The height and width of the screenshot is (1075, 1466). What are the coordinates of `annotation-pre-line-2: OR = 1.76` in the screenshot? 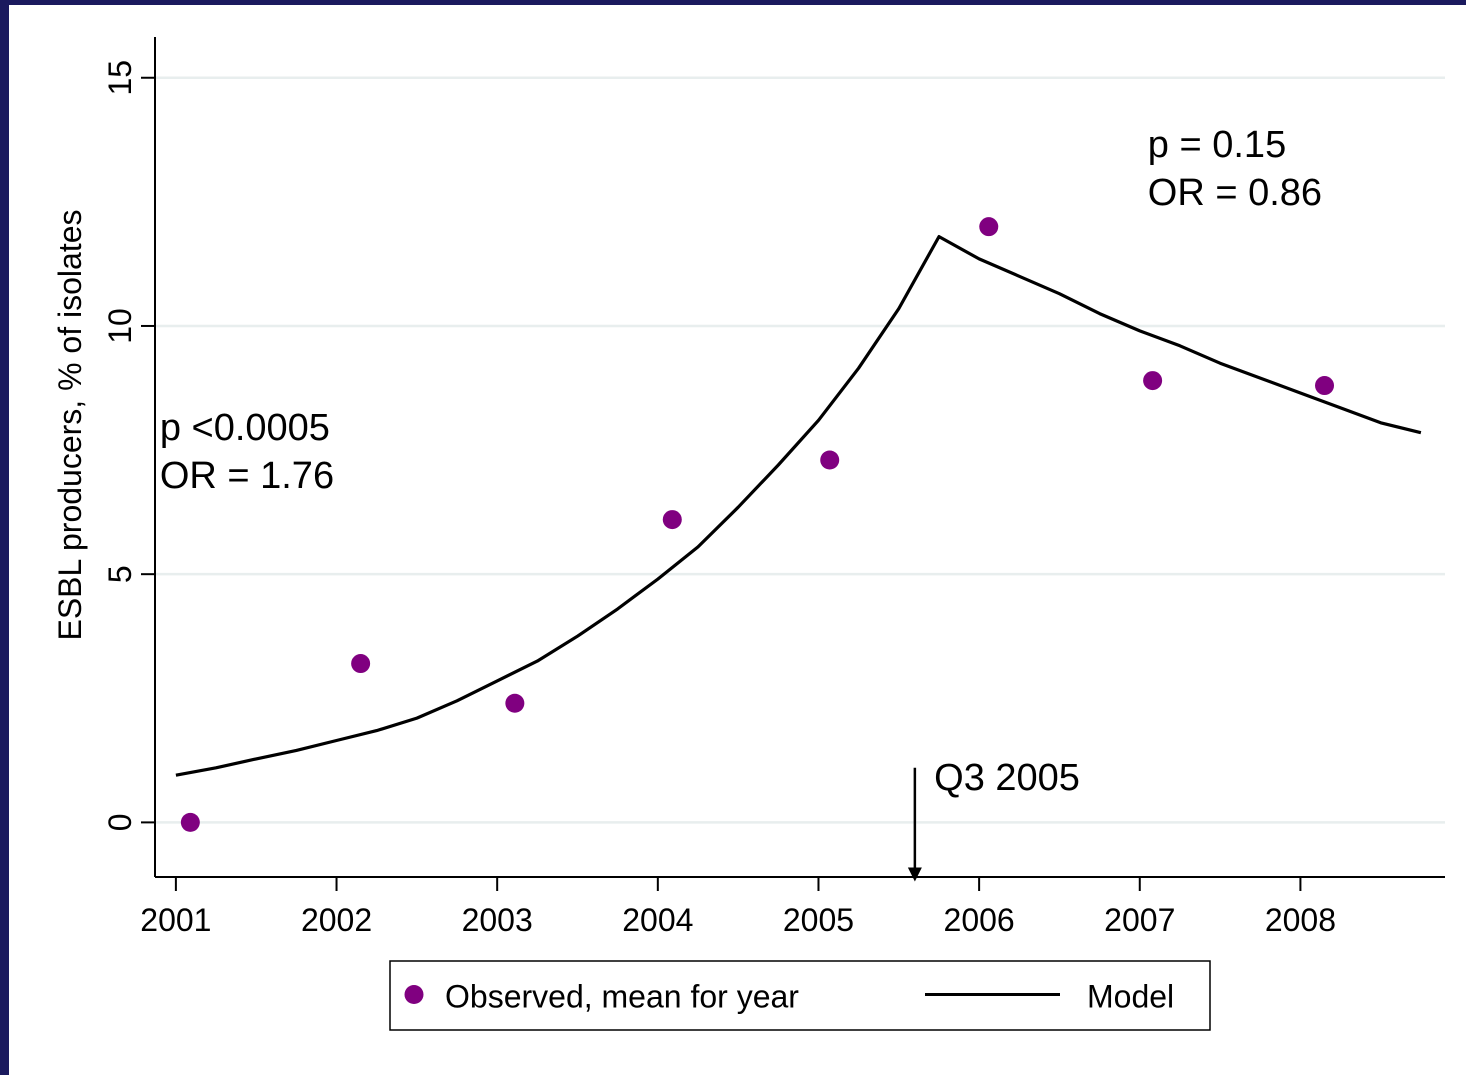 It's located at (247, 476).